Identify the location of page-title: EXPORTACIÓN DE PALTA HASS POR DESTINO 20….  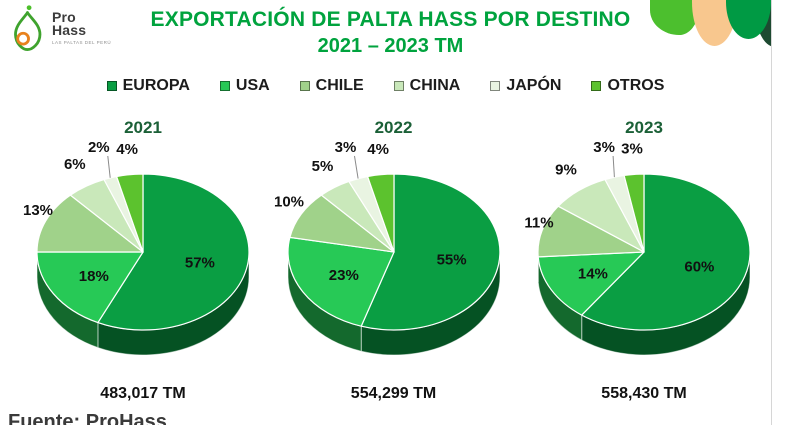
(390, 33).